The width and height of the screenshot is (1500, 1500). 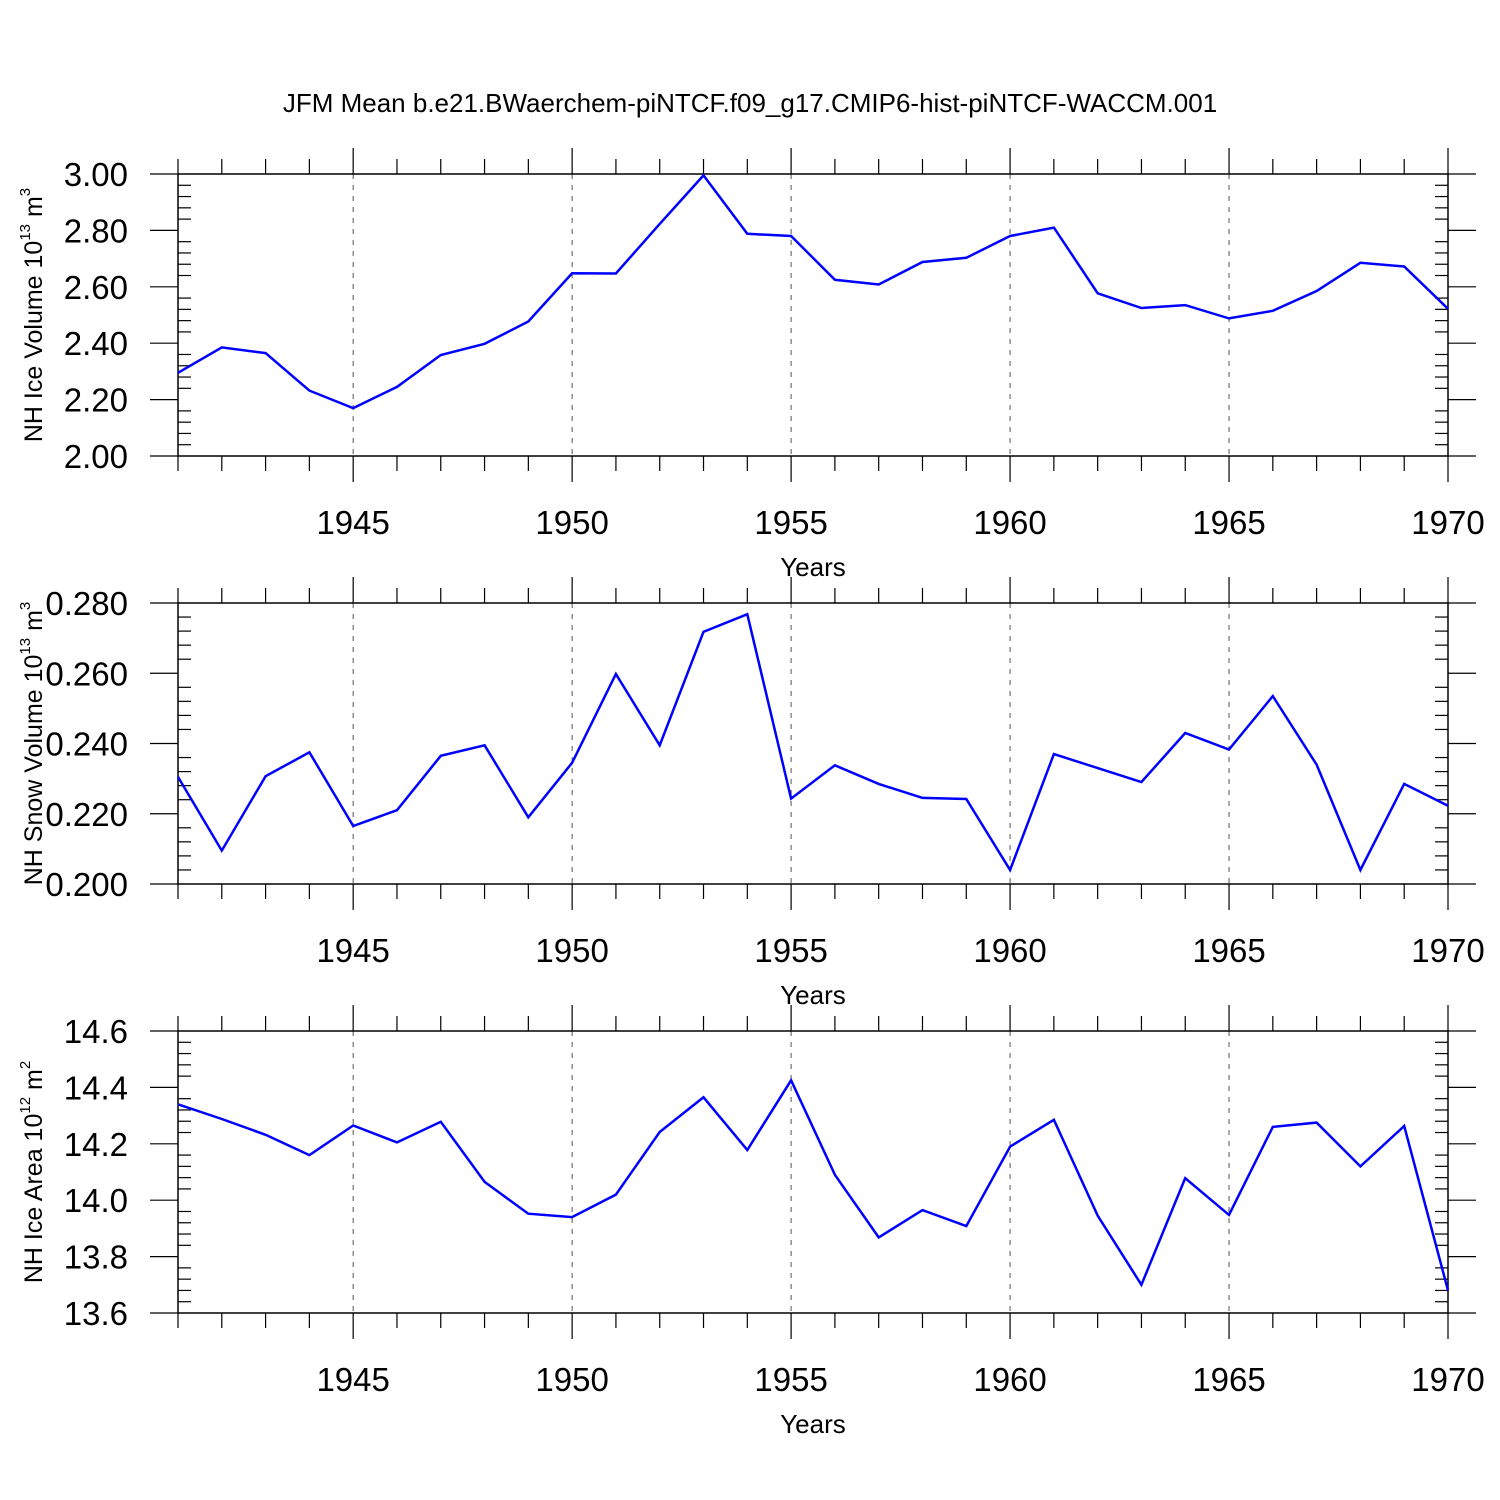 What do you see at coordinates (96, 400) in the screenshot?
I see `y-tick-label: 2.20` at bounding box center [96, 400].